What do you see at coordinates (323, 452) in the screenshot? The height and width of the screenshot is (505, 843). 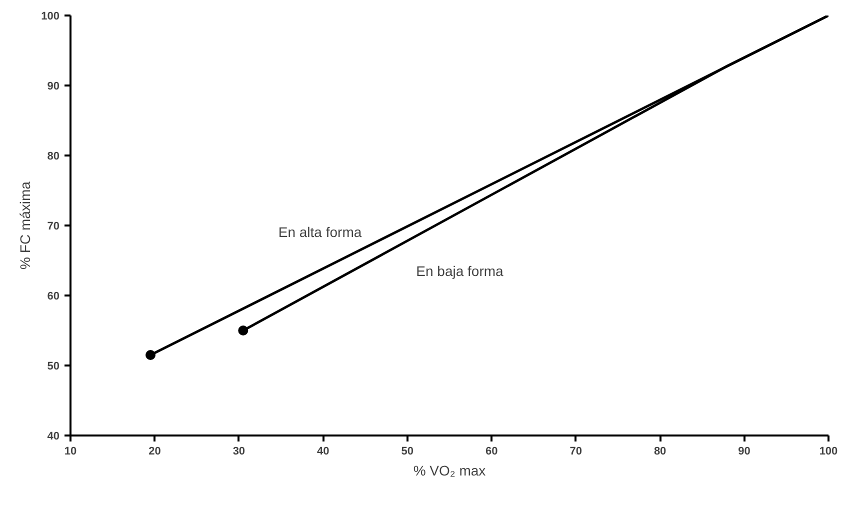 I see `x-tick-label: 40` at bounding box center [323, 452].